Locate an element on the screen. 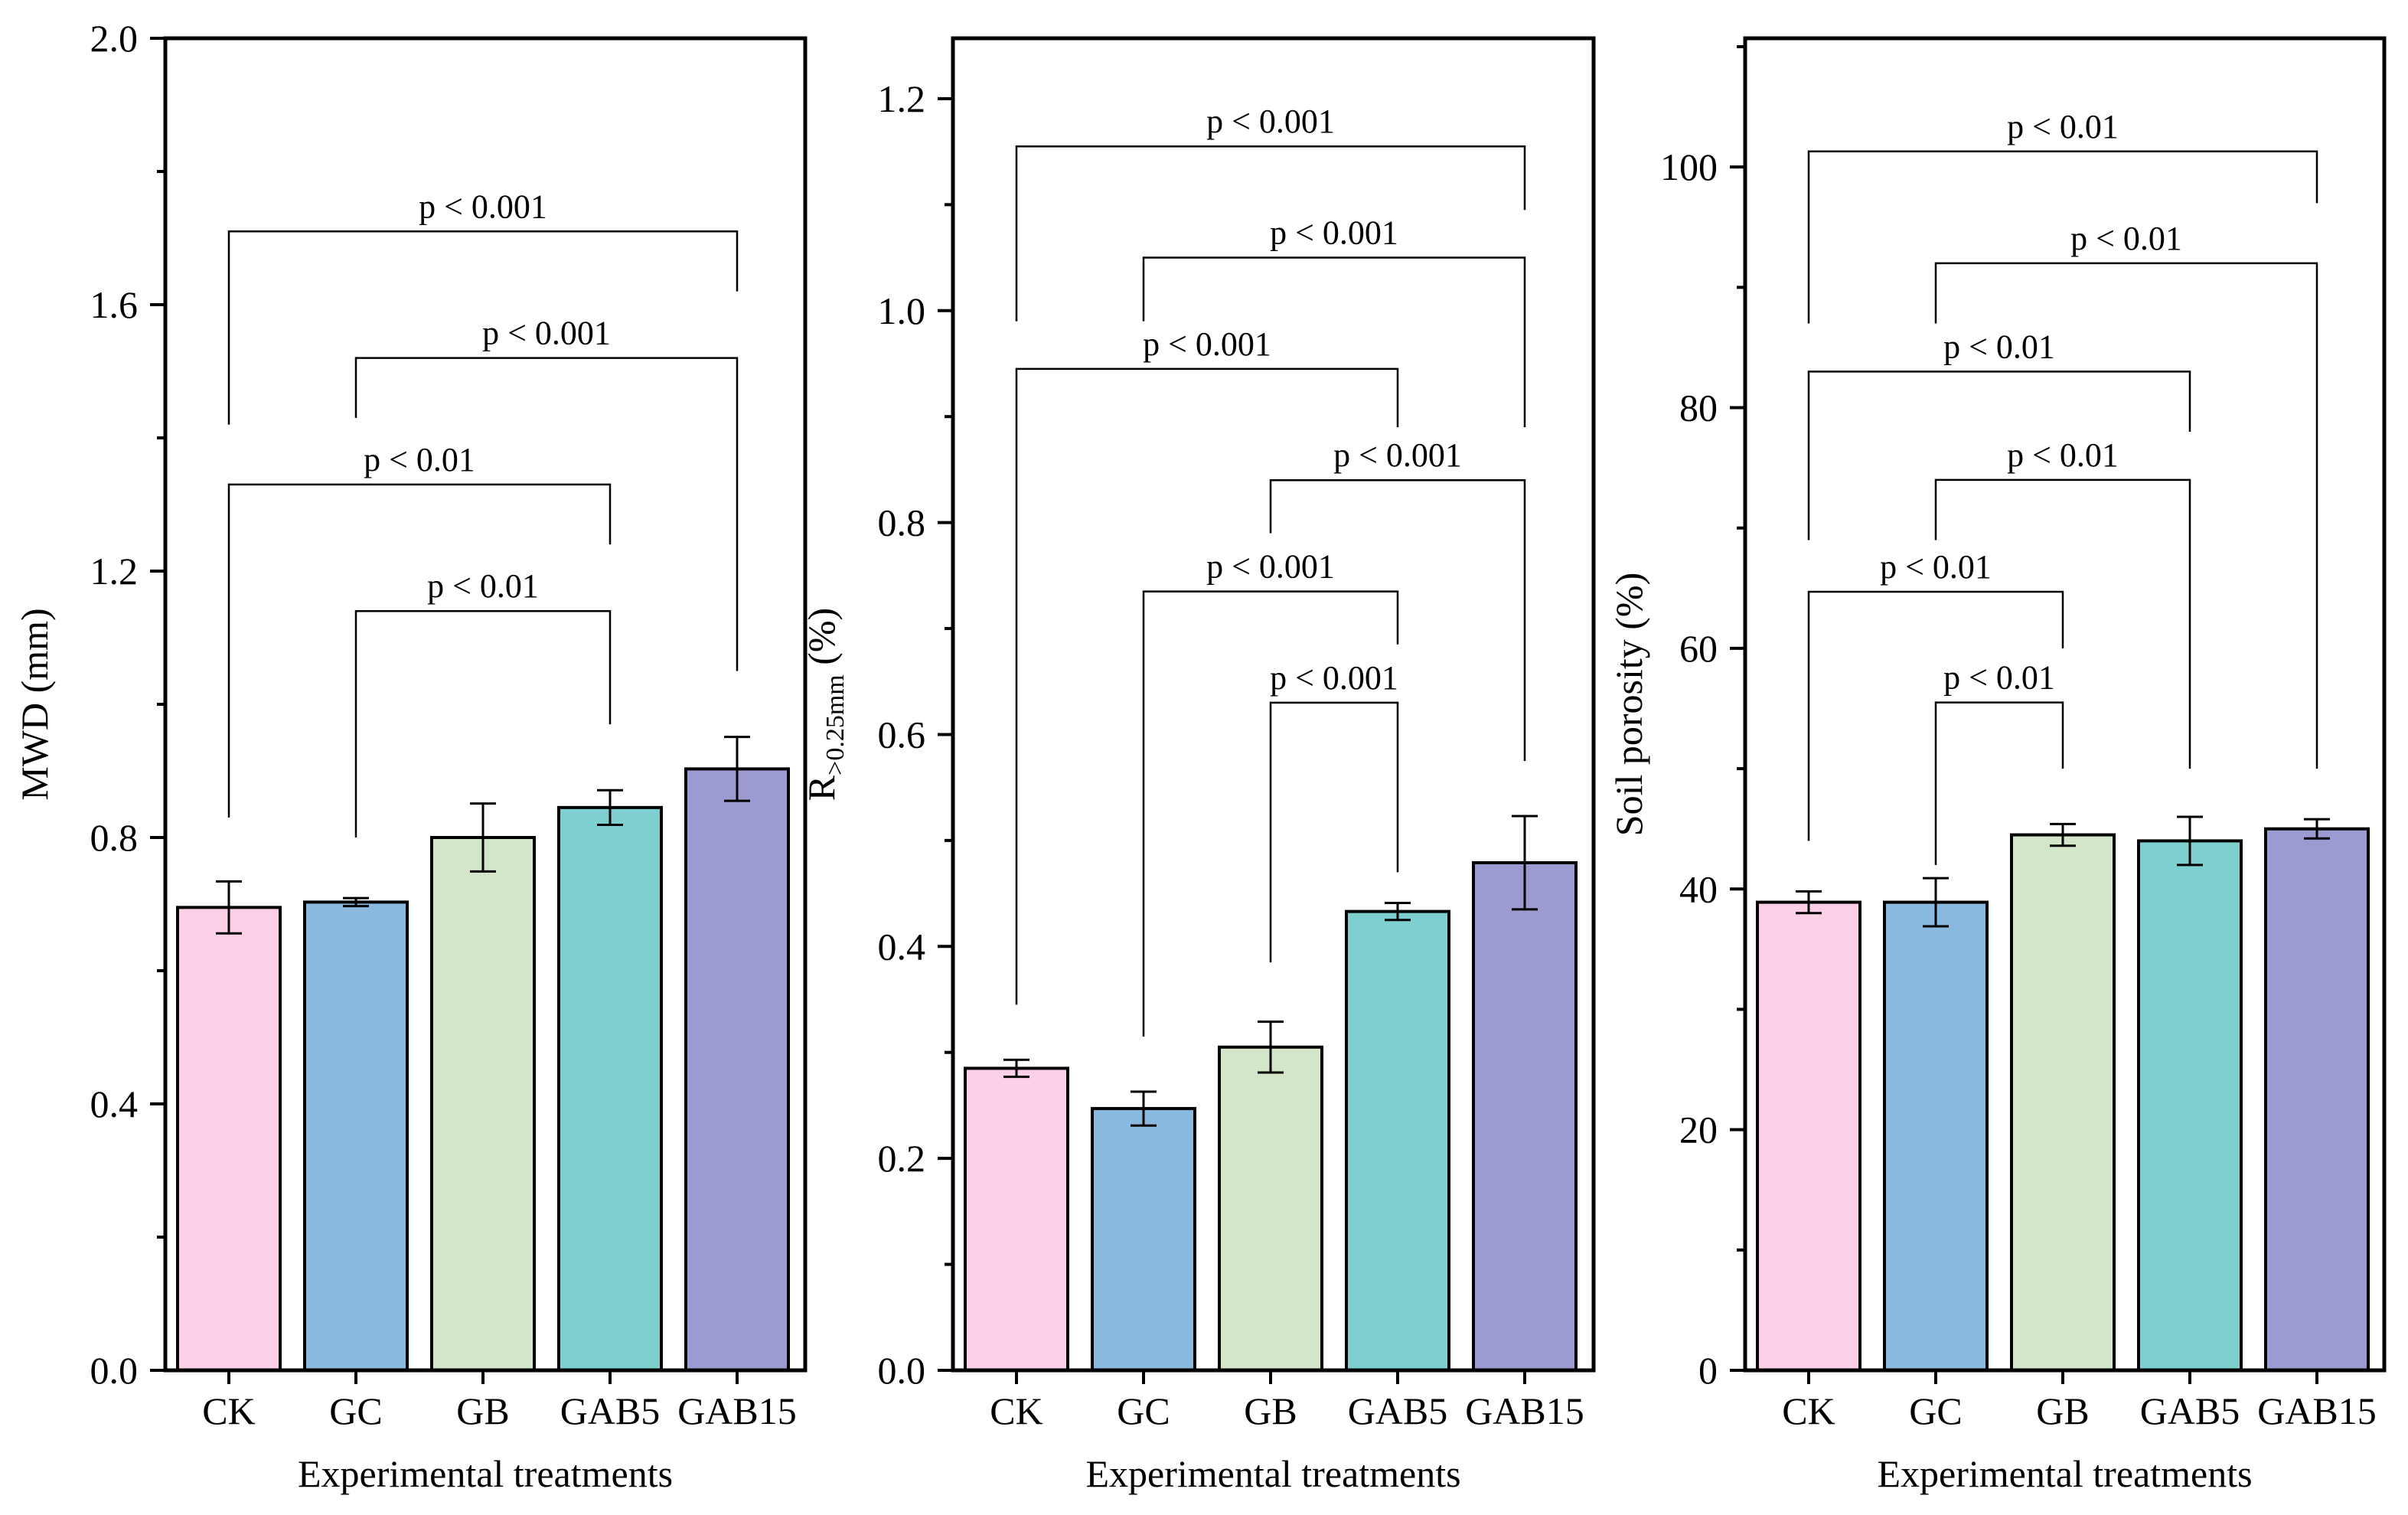  y-tick-label: 80 is located at coordinates (1698, 408).